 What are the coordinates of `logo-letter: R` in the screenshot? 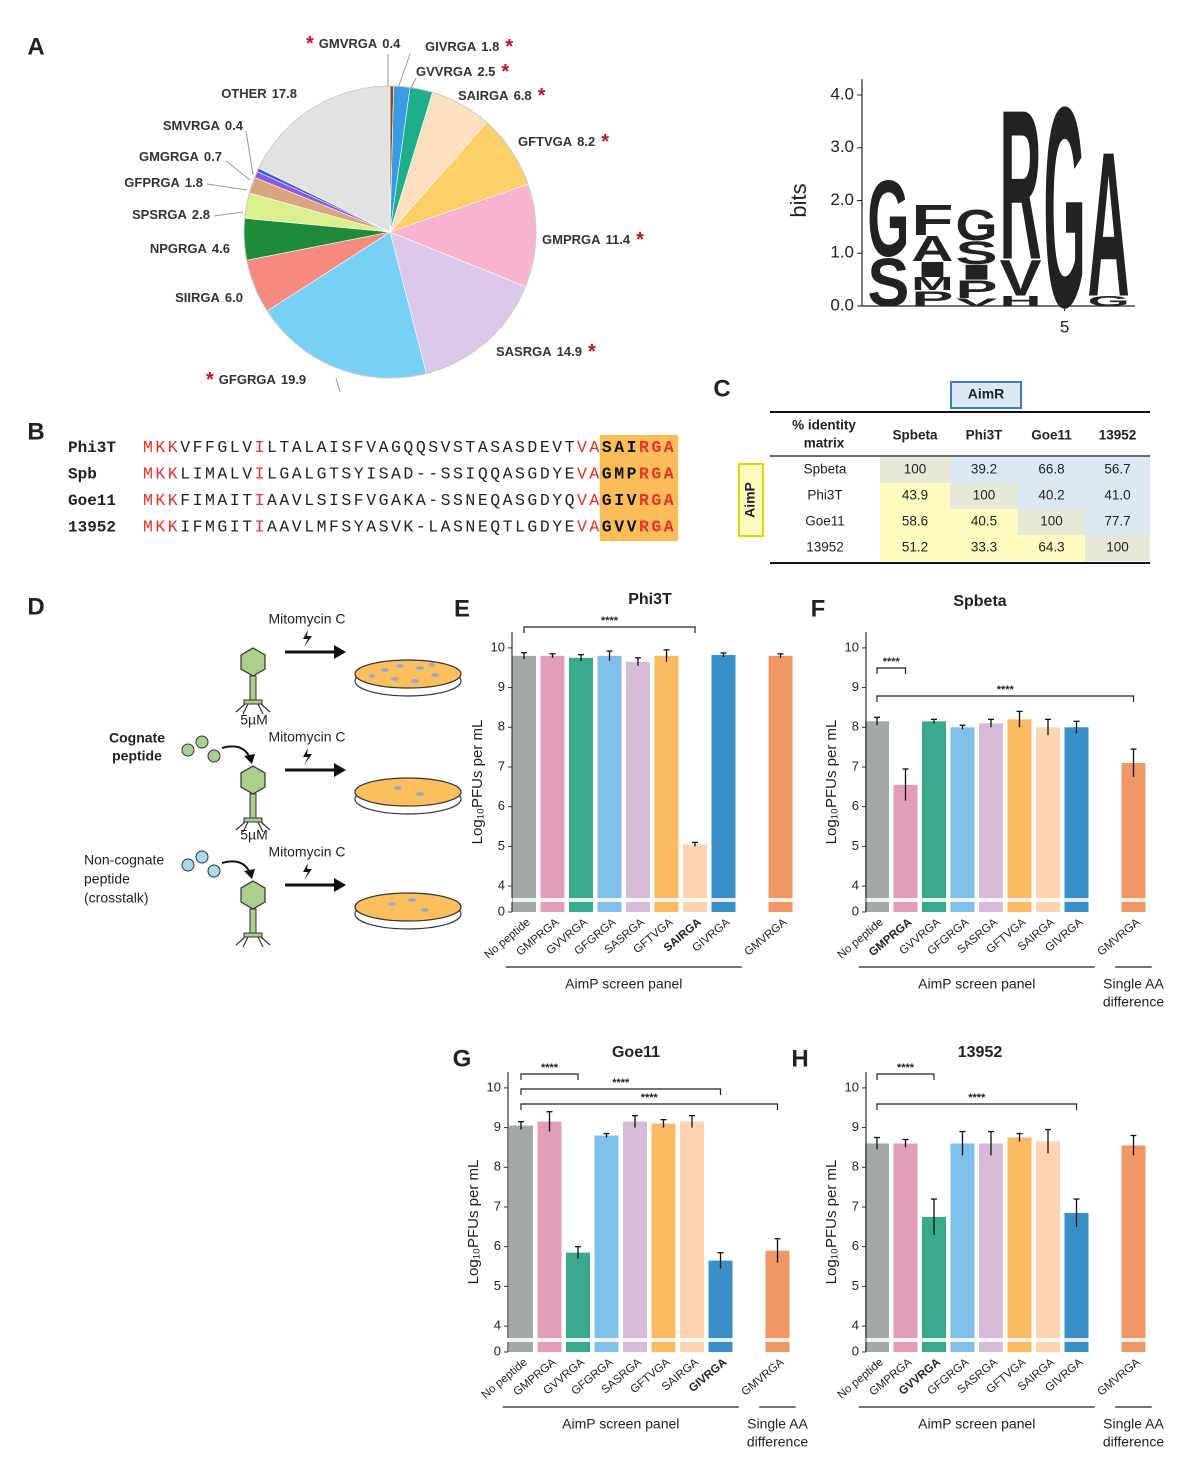 It's located at (1021, 185).